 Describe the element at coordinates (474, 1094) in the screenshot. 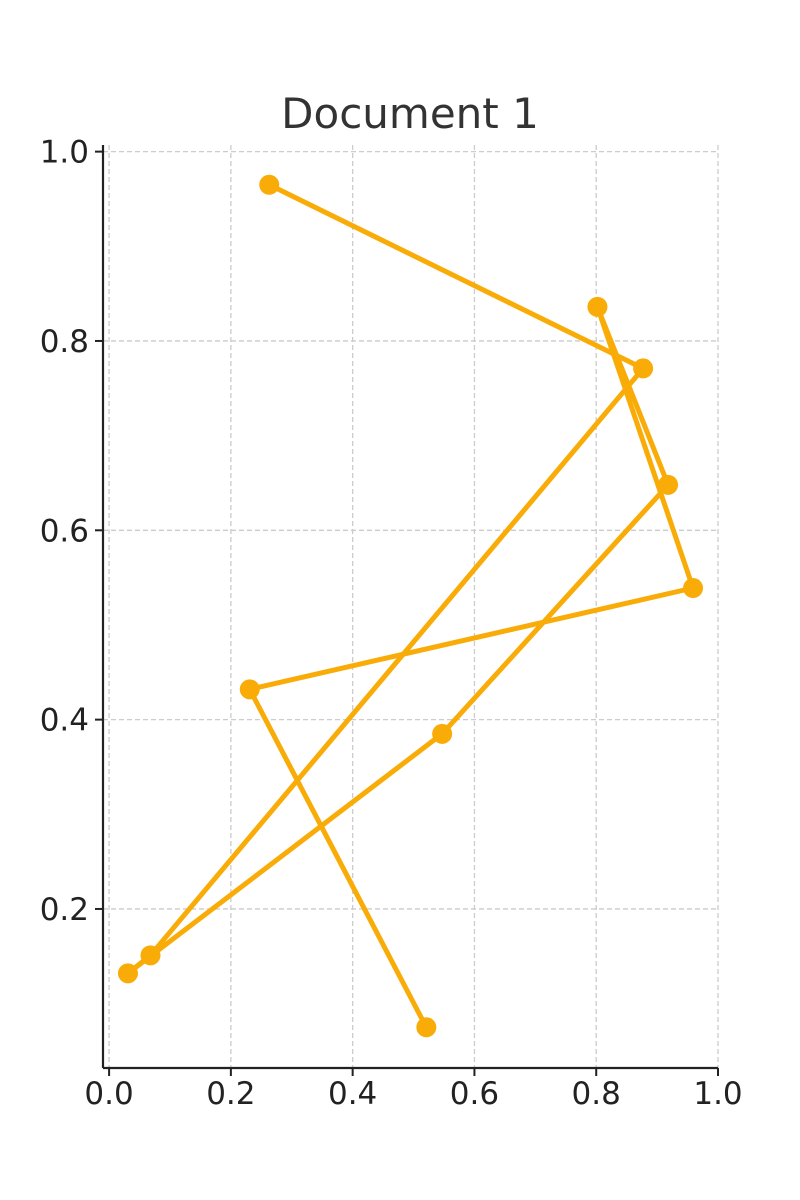

I see `x-tick-label: 0.6` at that location.